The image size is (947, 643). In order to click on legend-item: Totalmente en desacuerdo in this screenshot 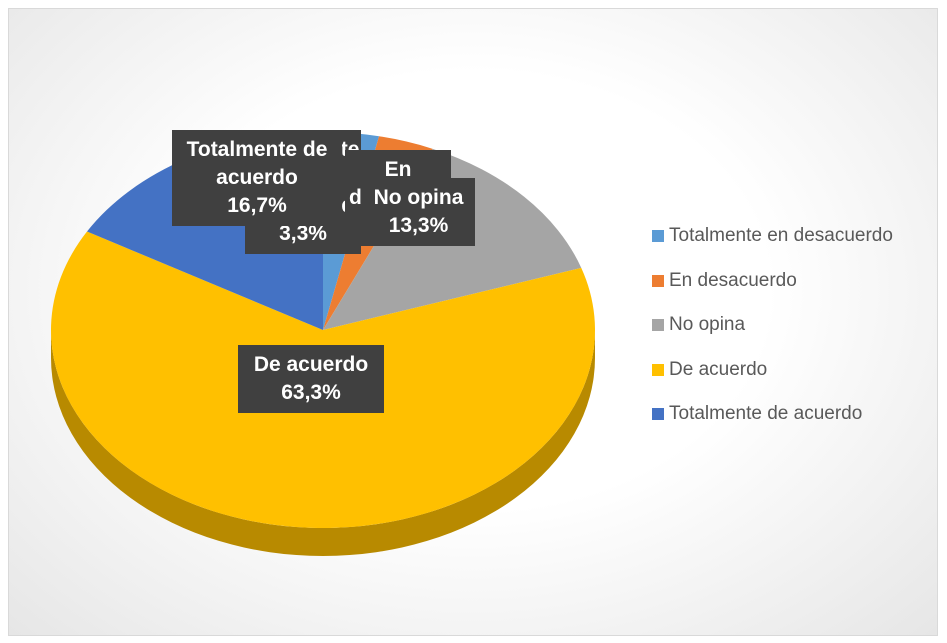, I will do `click(772, 236)`.